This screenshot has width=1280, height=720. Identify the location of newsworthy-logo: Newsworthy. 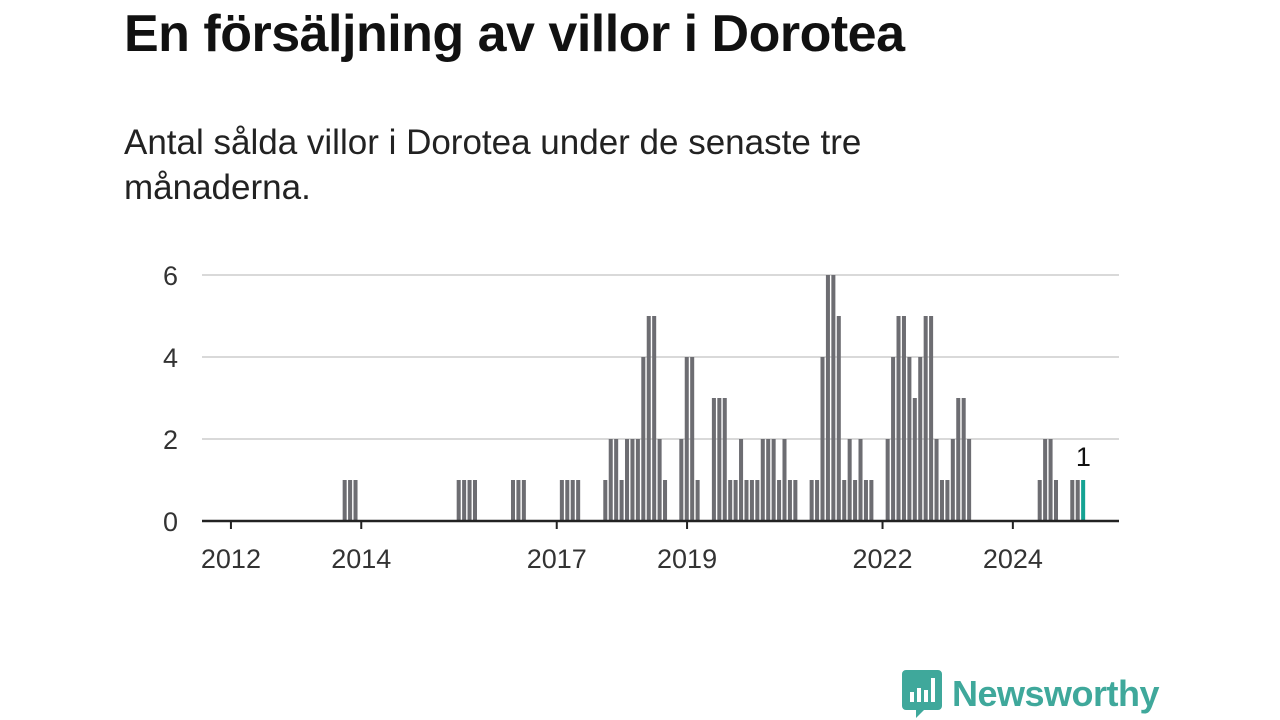
(1031, 694).